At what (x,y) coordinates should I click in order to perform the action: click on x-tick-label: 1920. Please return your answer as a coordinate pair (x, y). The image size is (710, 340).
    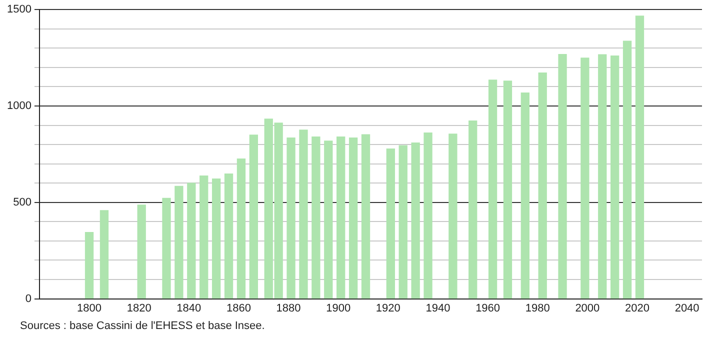
    Looking at the image, I should click on (388, 308).